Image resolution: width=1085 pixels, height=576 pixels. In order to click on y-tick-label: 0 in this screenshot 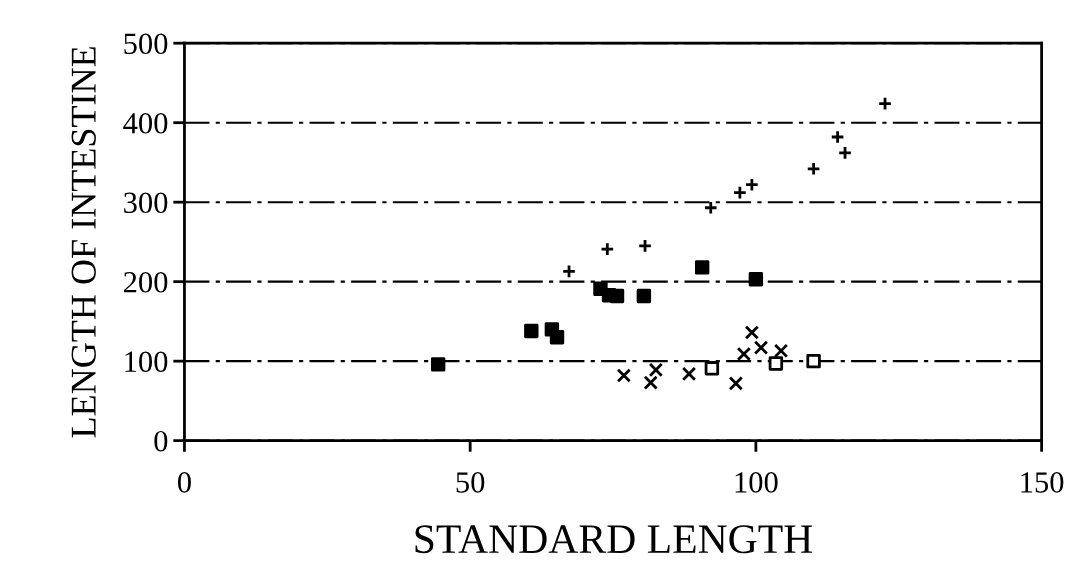, I will do `click(161, 441)`.